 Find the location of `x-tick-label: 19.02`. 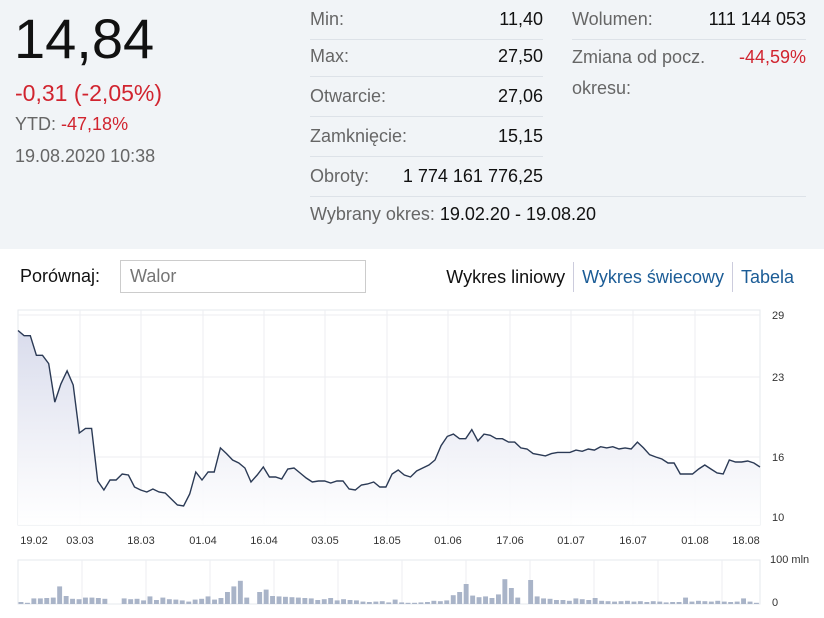

x-tick-label: 19.02 is located at coordinates (34, 541).